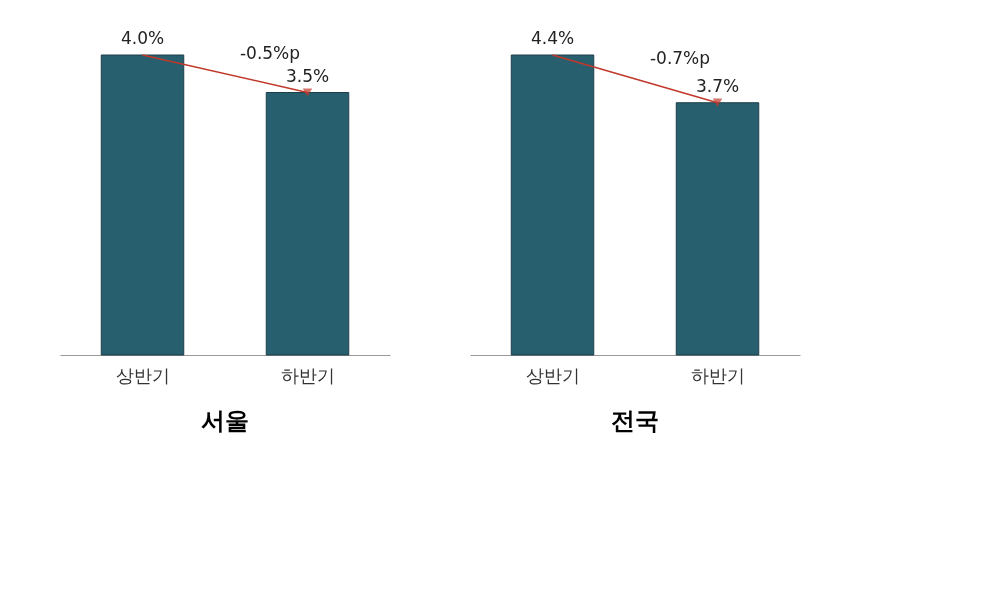 The image size is (1008, 591). I want to click on data-label: 4.4%, so click(552, 38).